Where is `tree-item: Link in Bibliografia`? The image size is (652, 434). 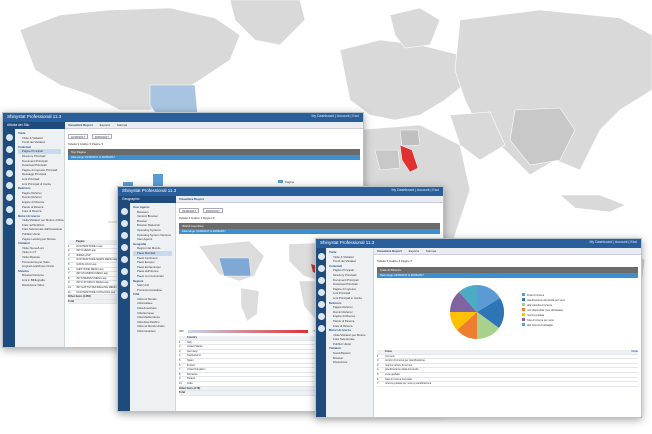 tree-item: Link in Bibliografia is located at coordinates (33, 280).